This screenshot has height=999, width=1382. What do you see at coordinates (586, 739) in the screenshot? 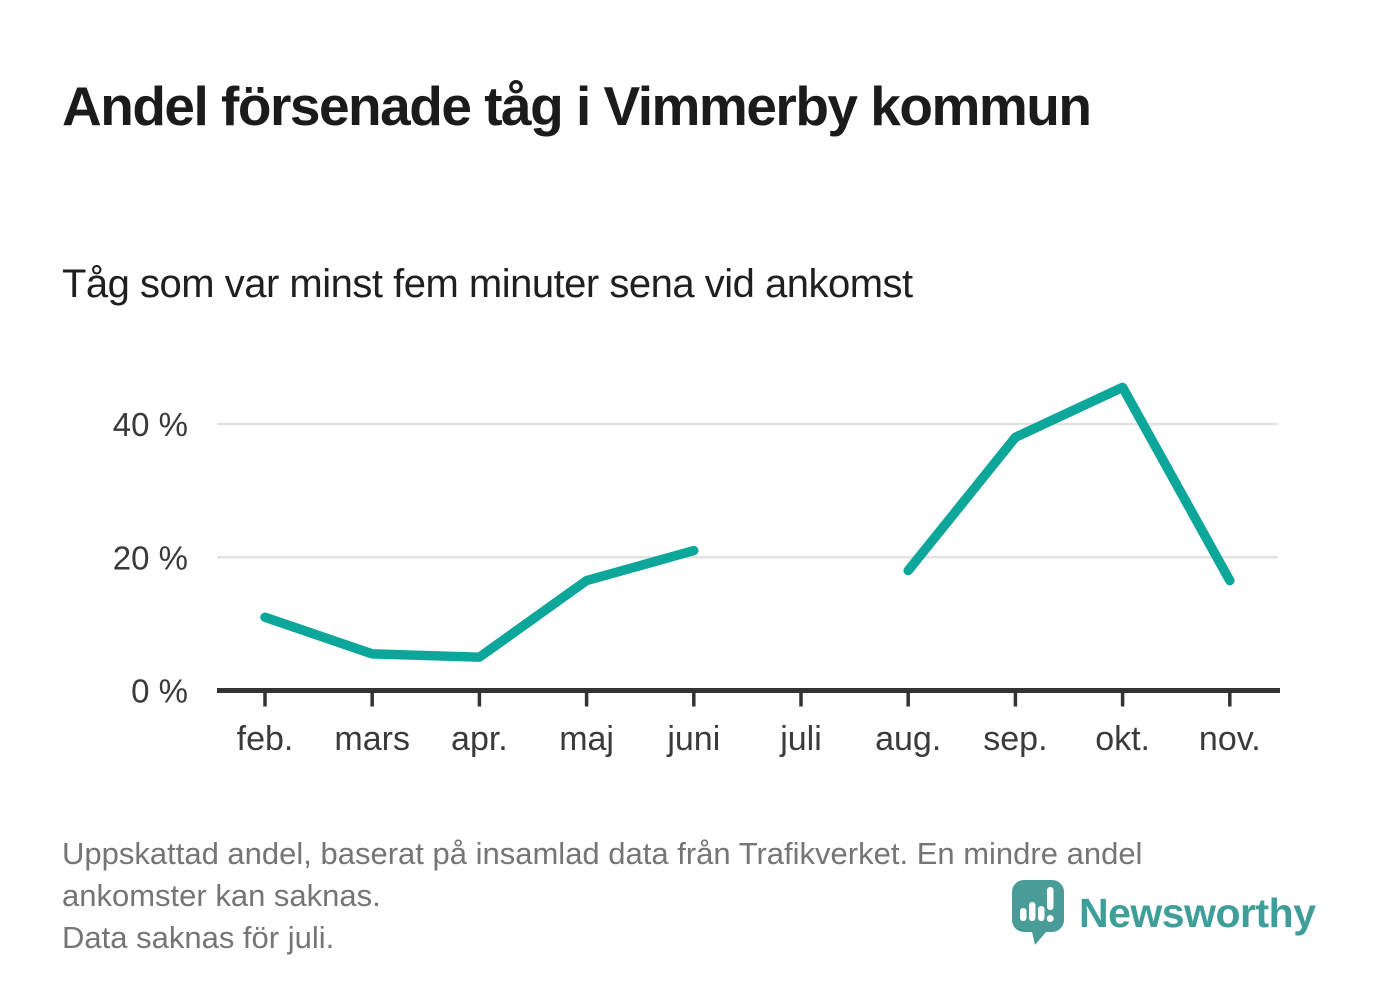
I see `x-tick-label: maj` at bounding box center [586, 739].